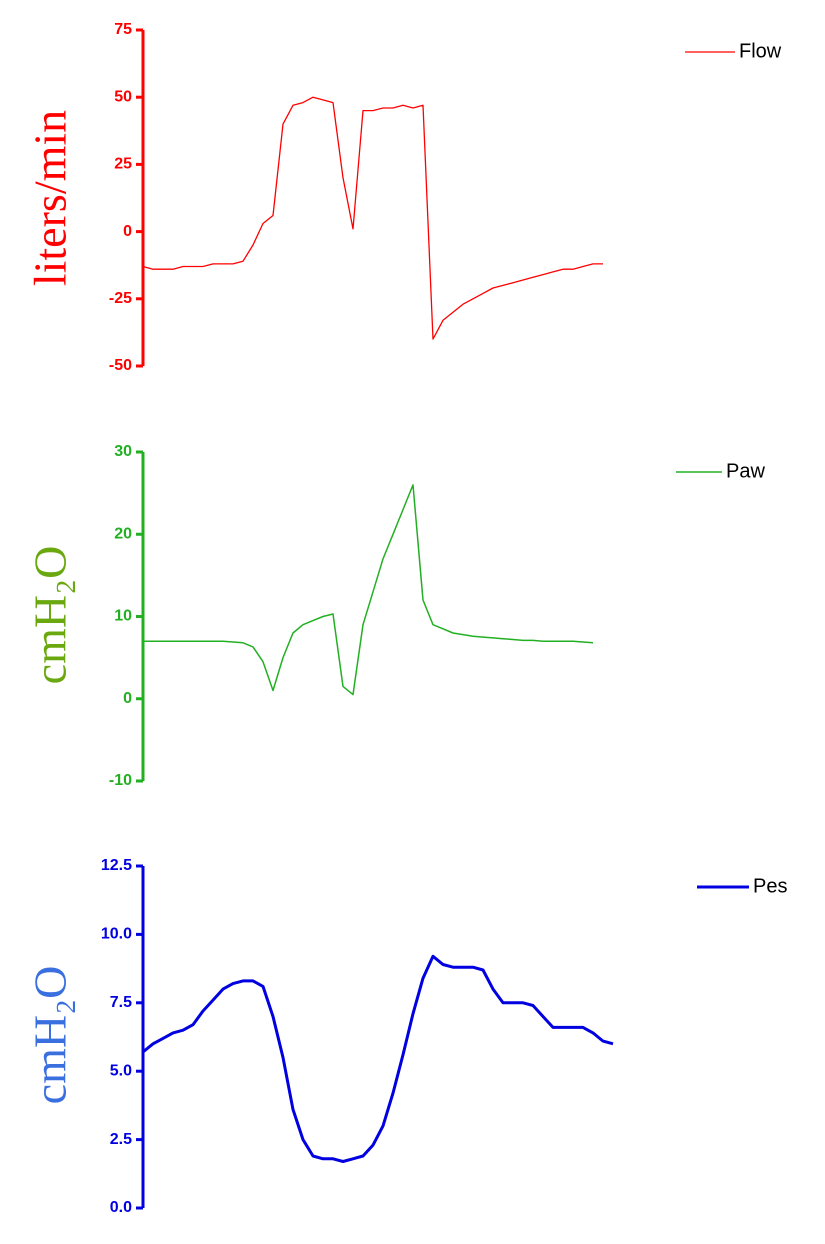 The image size is (825, 1244). Describe the element at coordinates (123, 29) in the screenshot. I see `y-tick-label: 75` at that location.